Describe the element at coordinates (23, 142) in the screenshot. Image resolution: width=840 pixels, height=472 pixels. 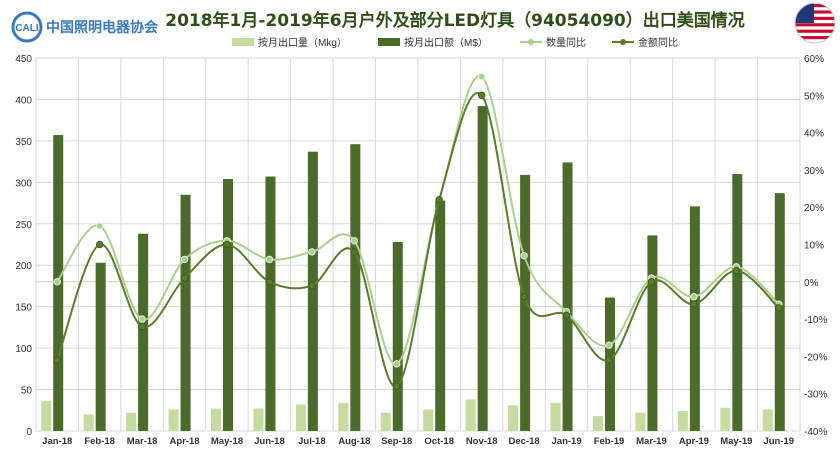
I see `left-tick-label: 350` at that location.